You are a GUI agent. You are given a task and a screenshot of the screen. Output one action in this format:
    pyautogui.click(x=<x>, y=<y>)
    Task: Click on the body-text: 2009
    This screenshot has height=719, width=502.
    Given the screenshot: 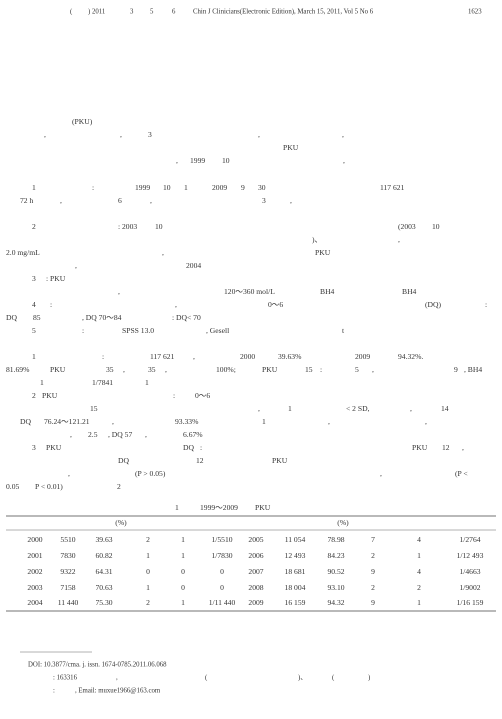 What is the action you would take?
    pyautogui.click(x=219, y=187)
    